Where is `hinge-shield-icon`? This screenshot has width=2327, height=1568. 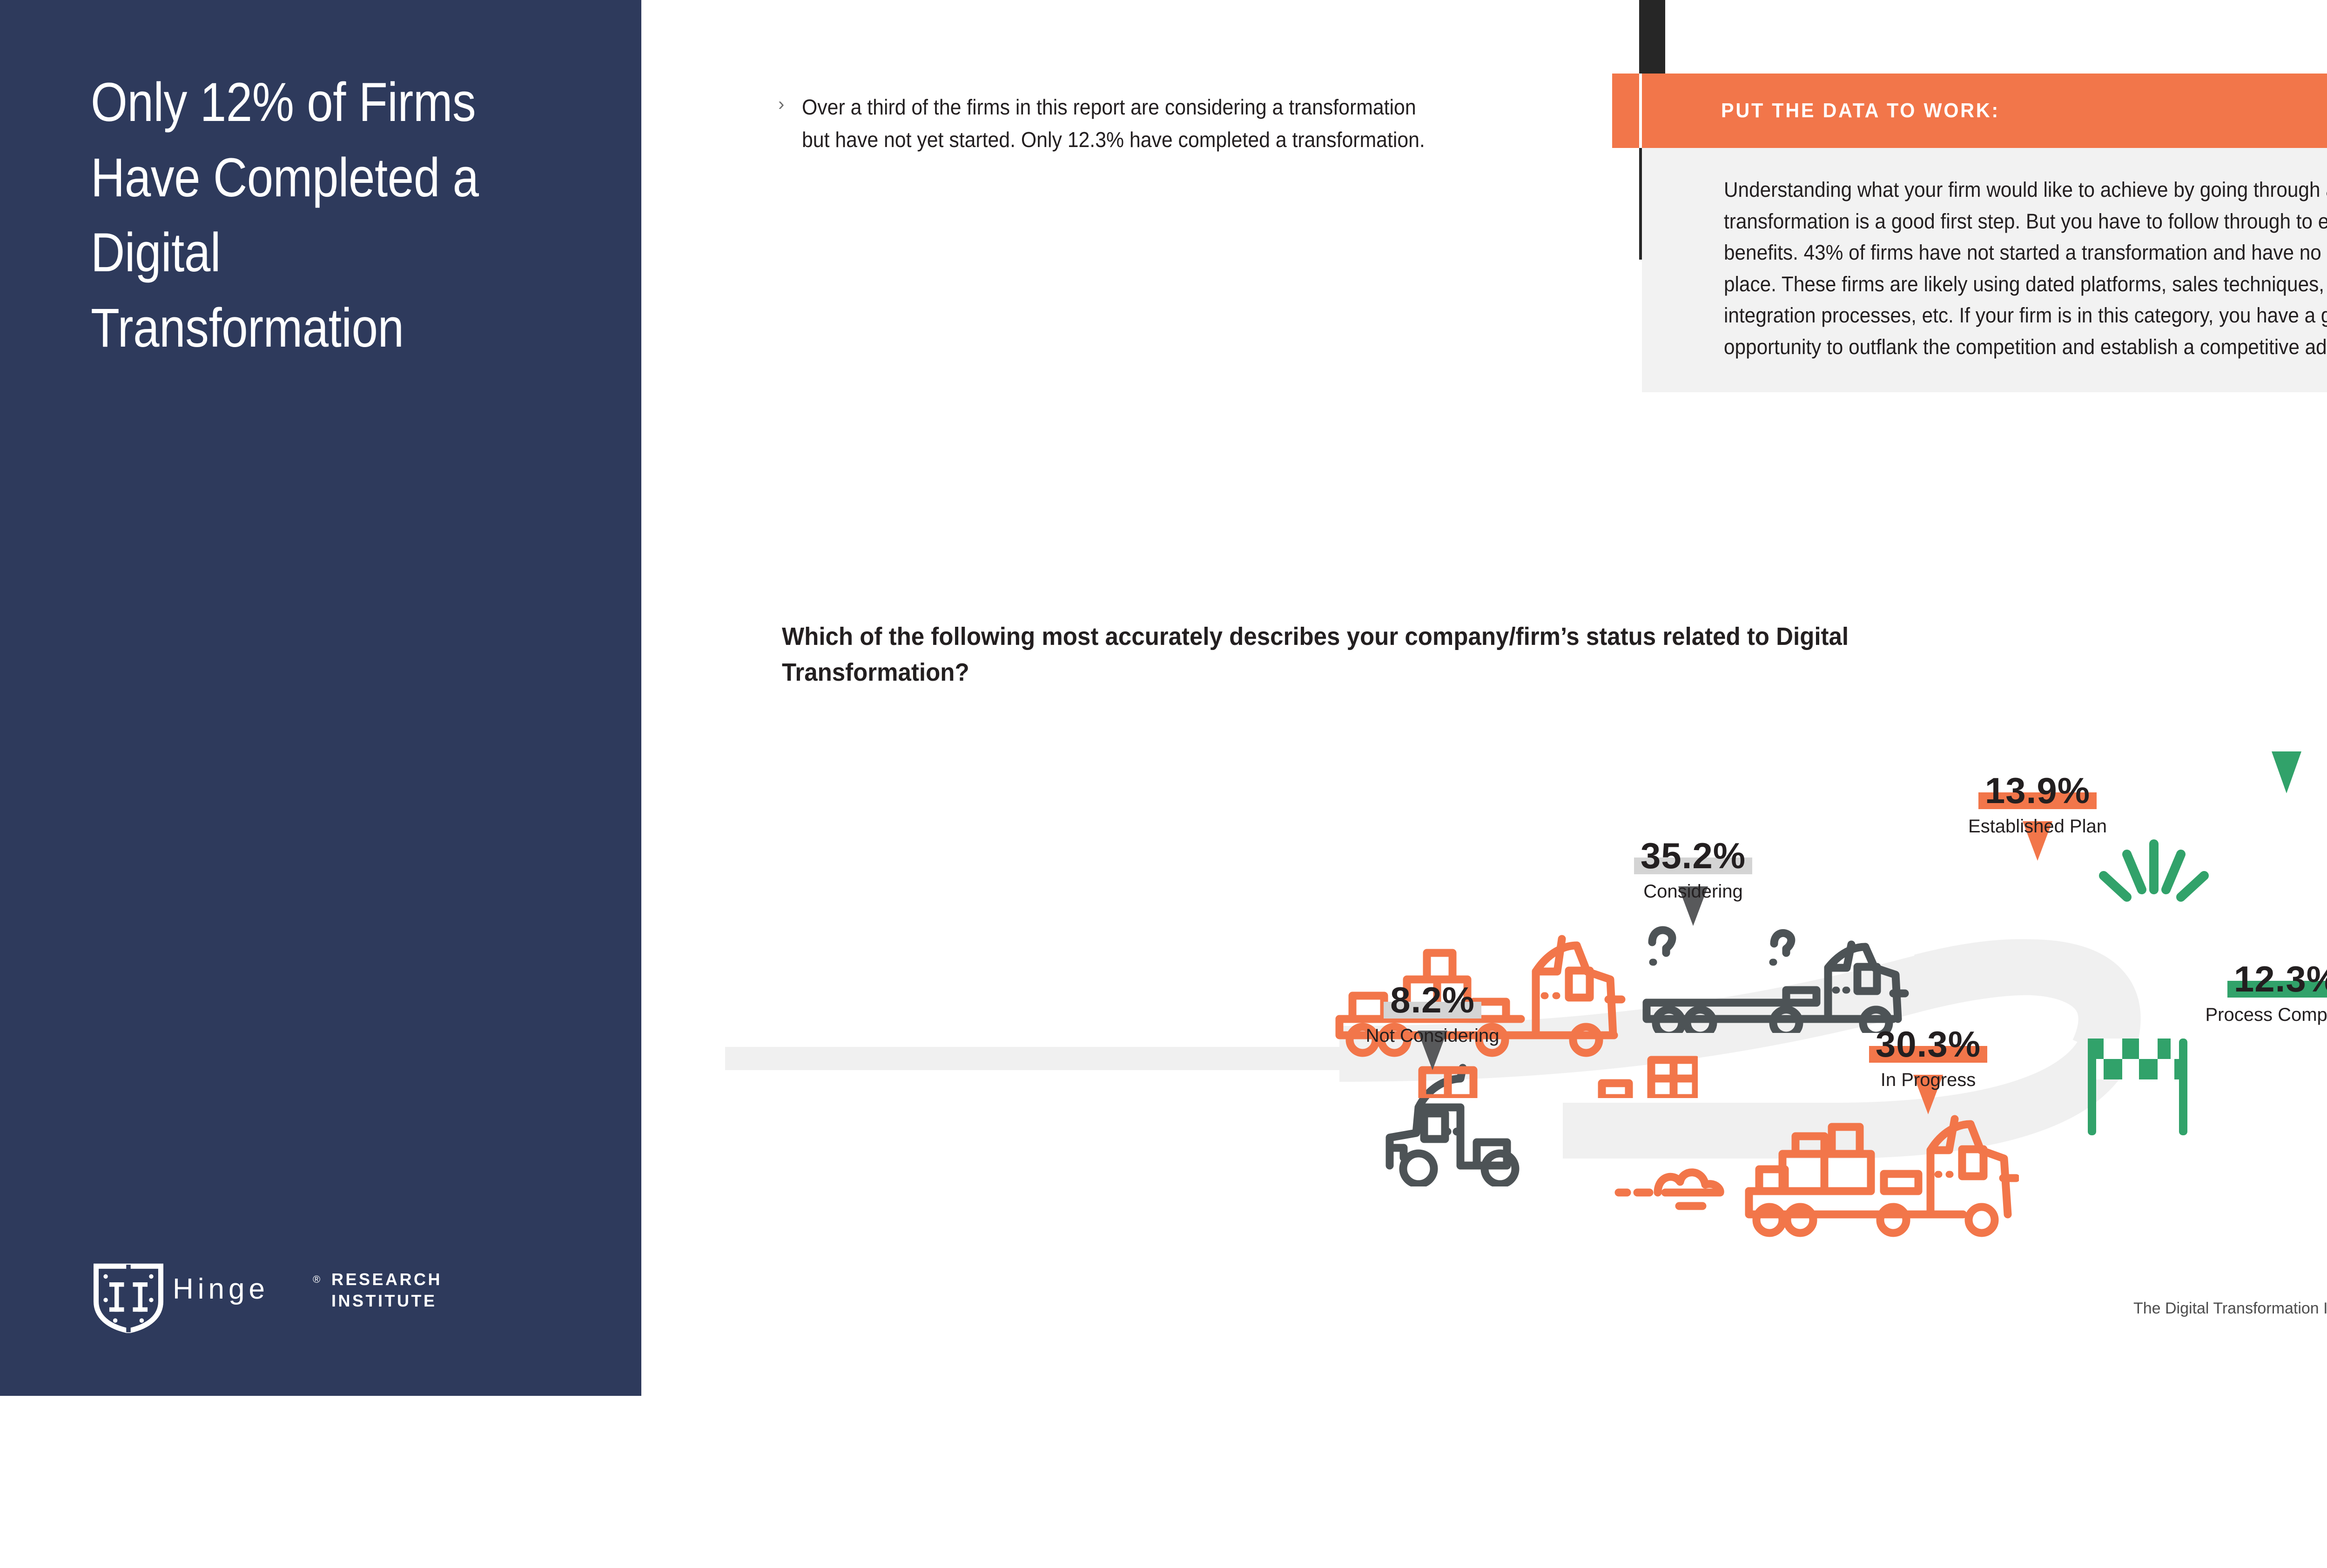
hinge-shield-icon is located at coordinates (128, 1298).